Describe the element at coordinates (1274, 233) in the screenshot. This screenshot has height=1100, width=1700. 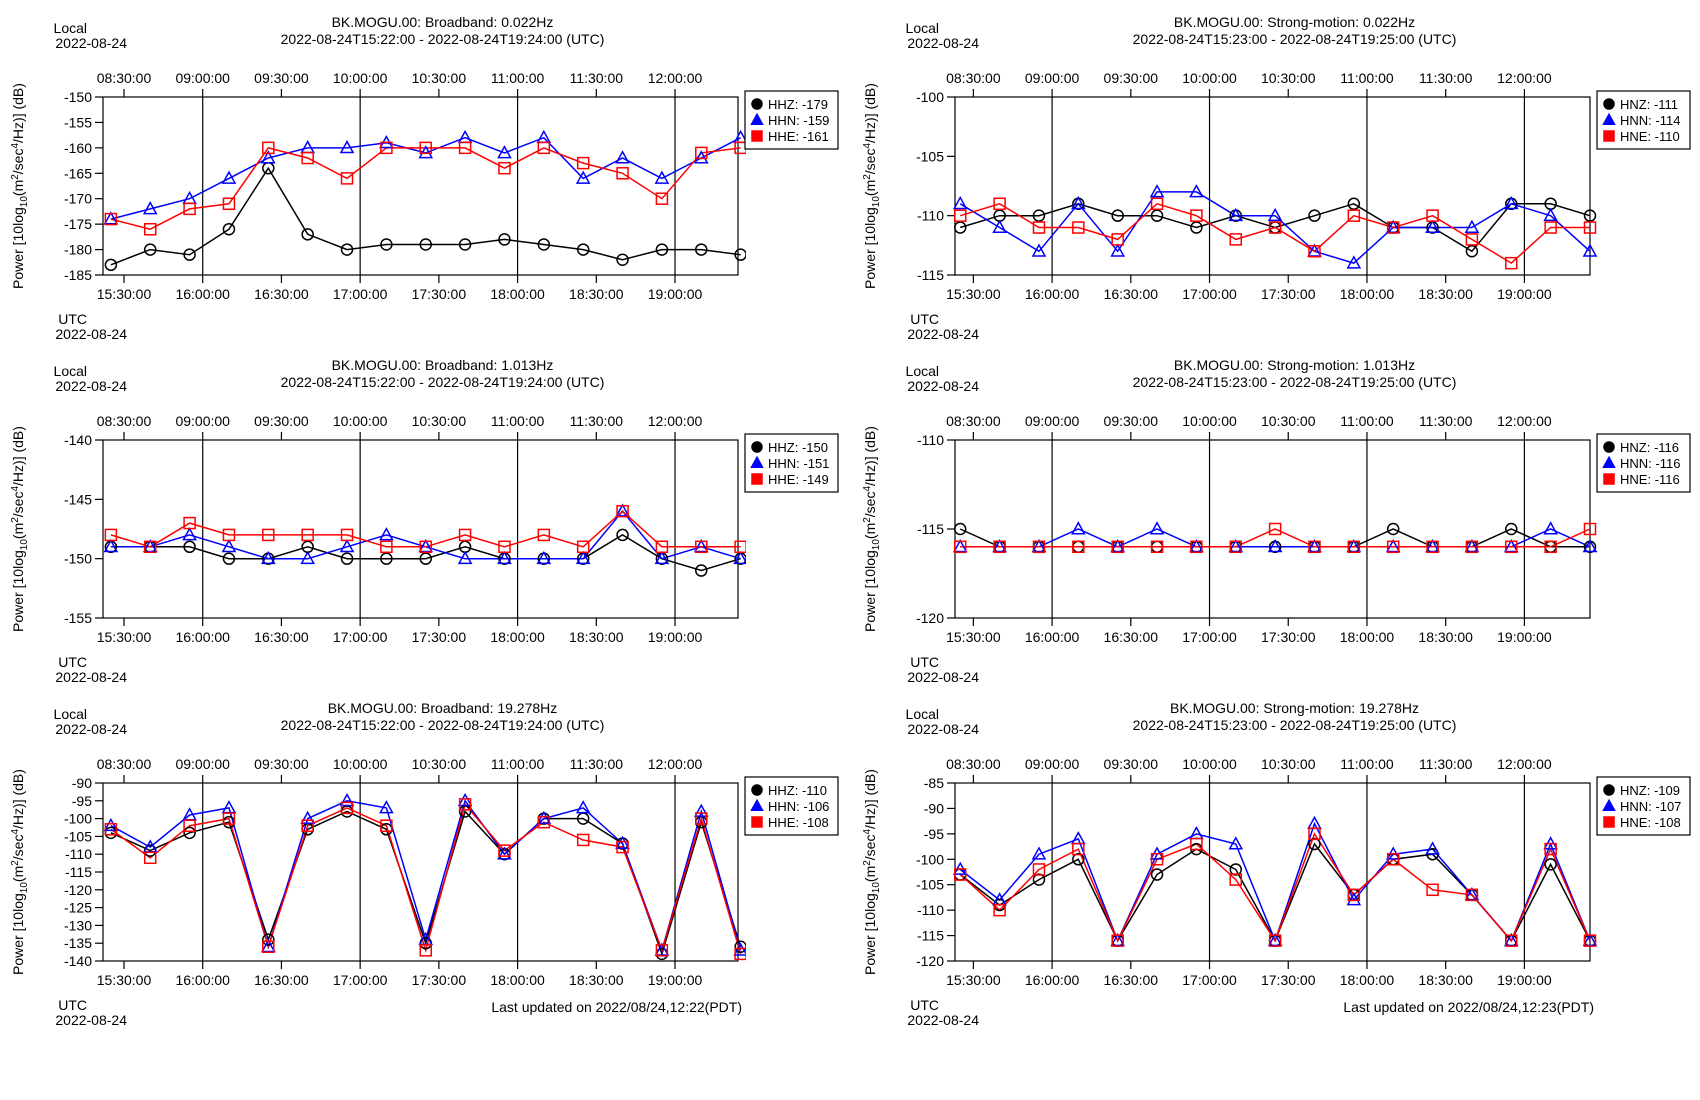
I see `series-line-HNE` at that location.